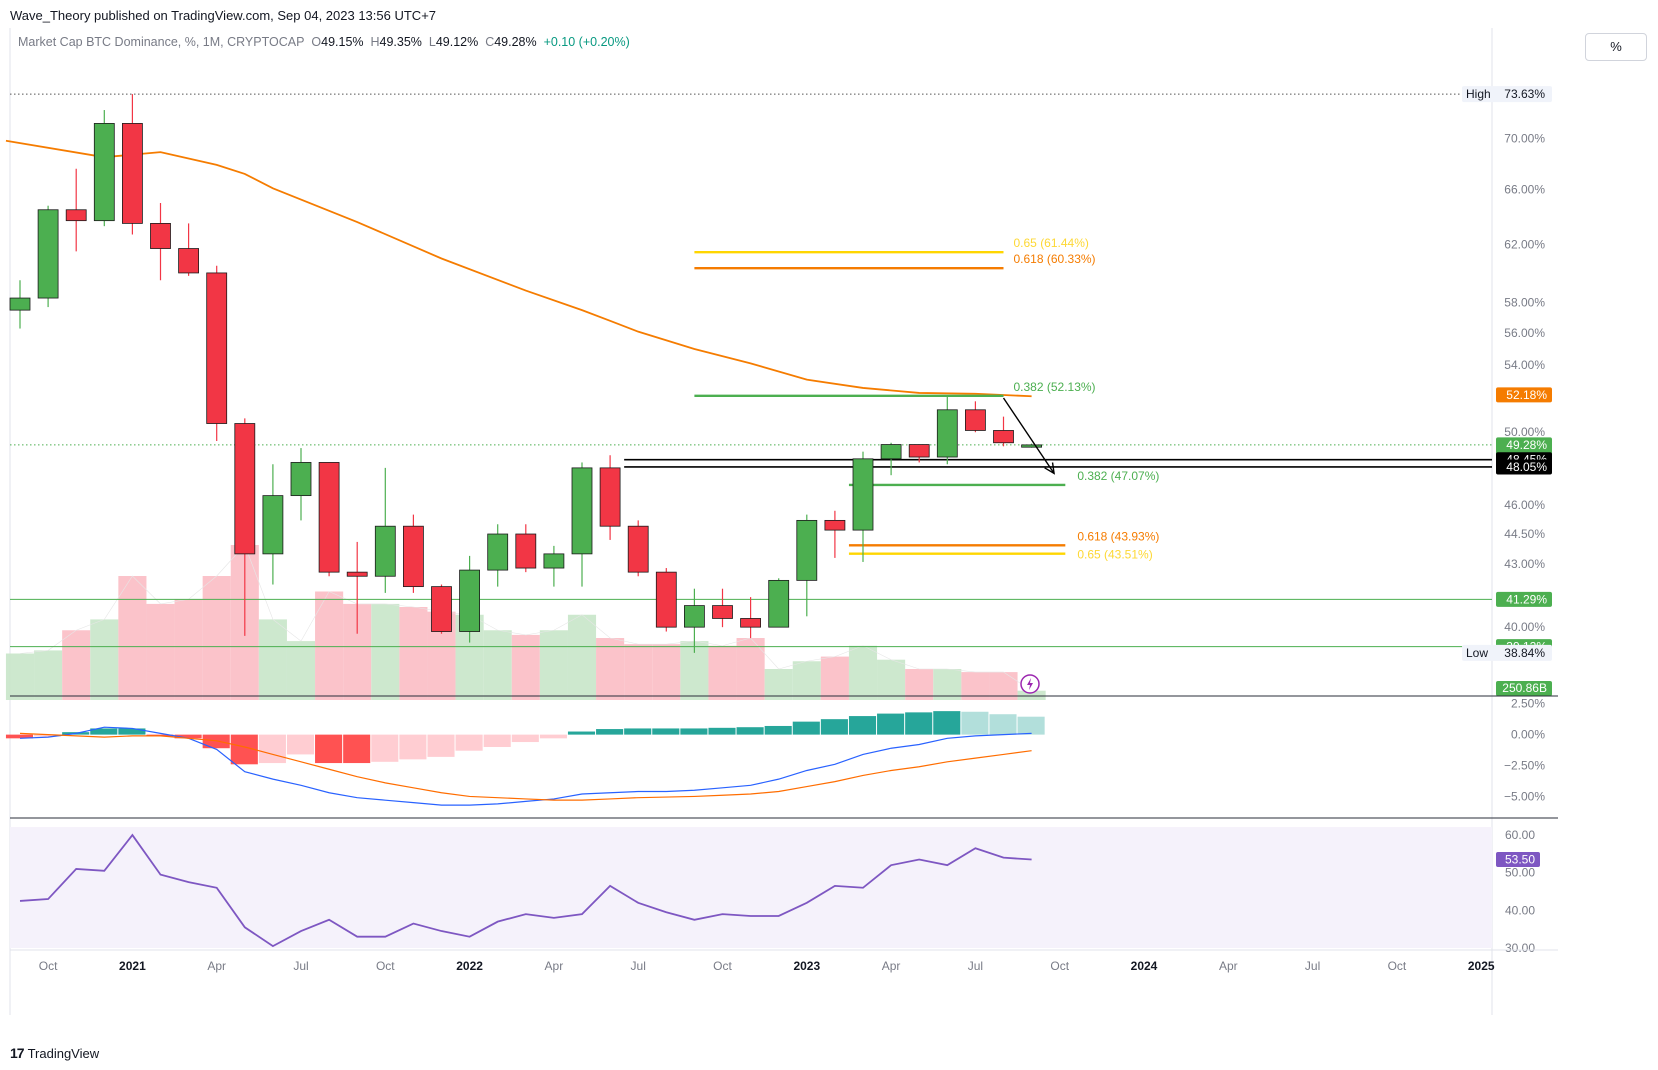  Describe the element at coordinates (1049, 468) in the screenshot. I see `projection-arrow-head` at that location.